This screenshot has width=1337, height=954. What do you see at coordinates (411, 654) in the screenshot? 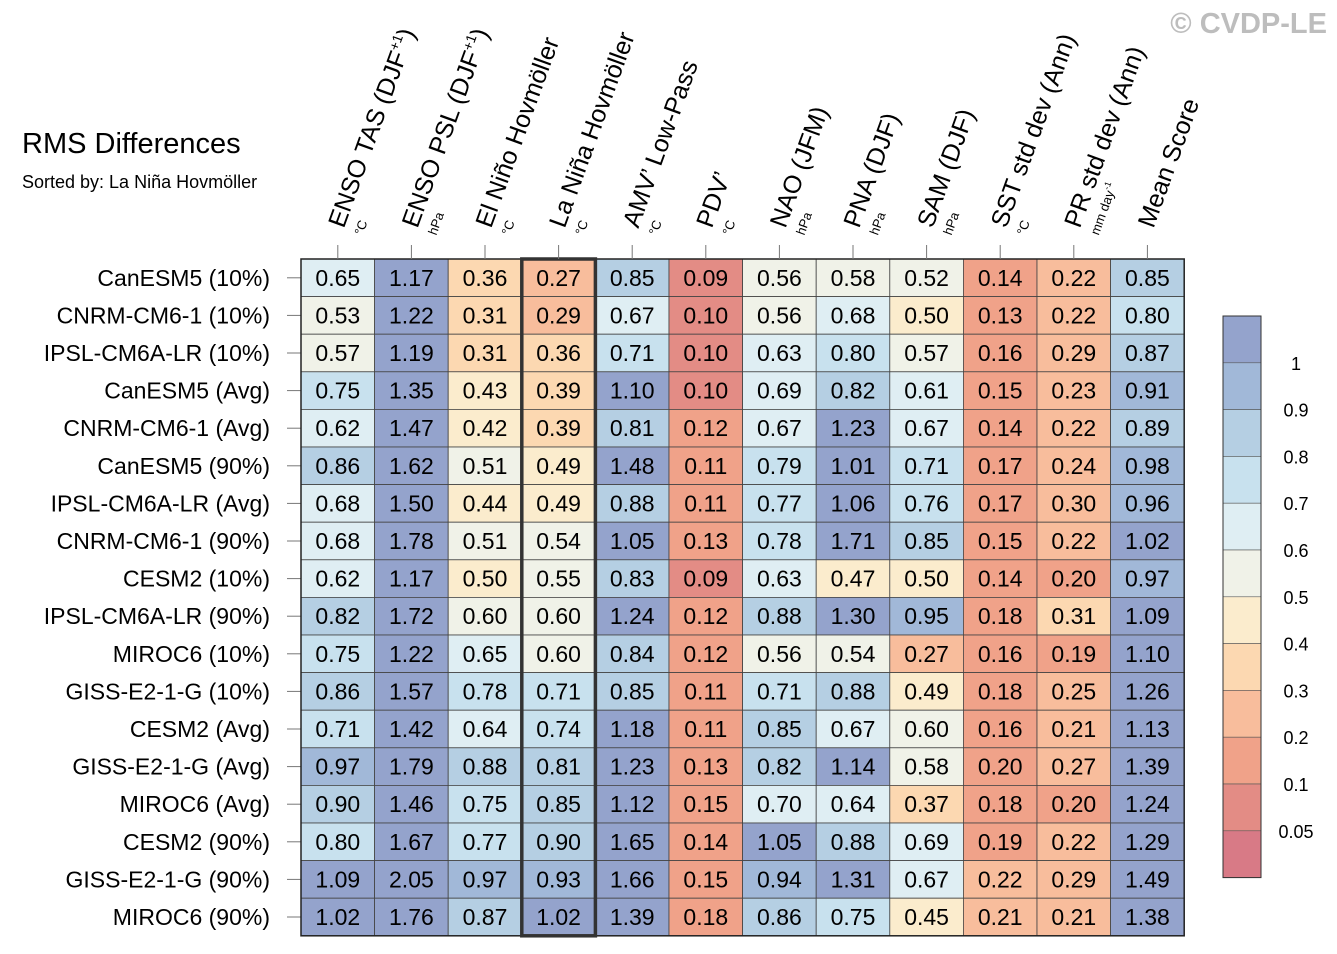
I see `cell-value: 1.22` at bounding box center [411, 654].